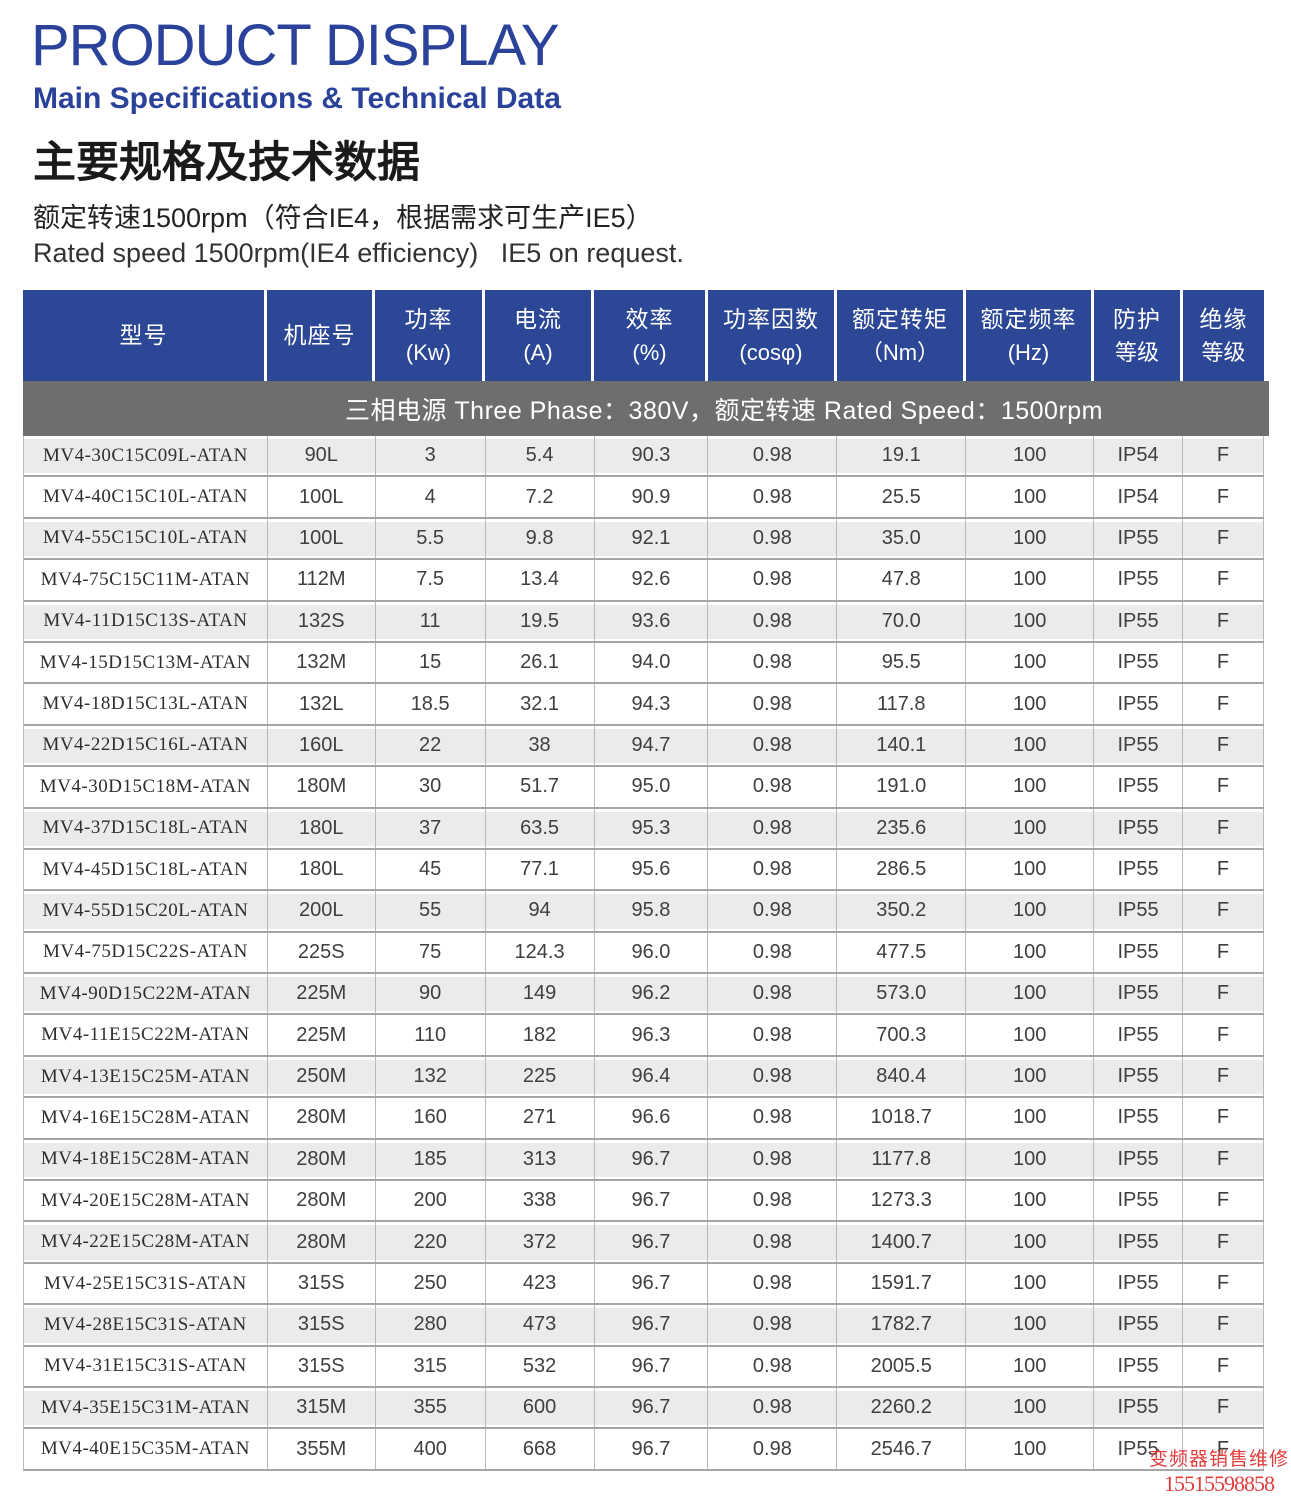 The width and height of the screenshot is (1291, 1500). What do you see at coordinates (651, 335) in the screenshot?
I see `column-header-efficiency_pct: 效率 (%)` at bounding box center [651, 335].